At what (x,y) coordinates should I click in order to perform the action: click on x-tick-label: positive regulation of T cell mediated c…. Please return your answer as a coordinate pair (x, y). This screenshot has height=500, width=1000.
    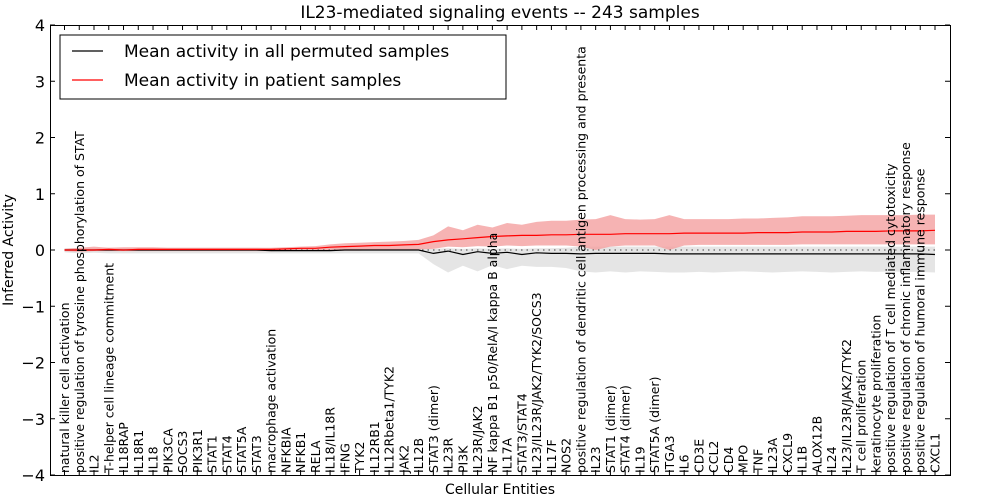
    Looking at the image, I should click on (890, 318).